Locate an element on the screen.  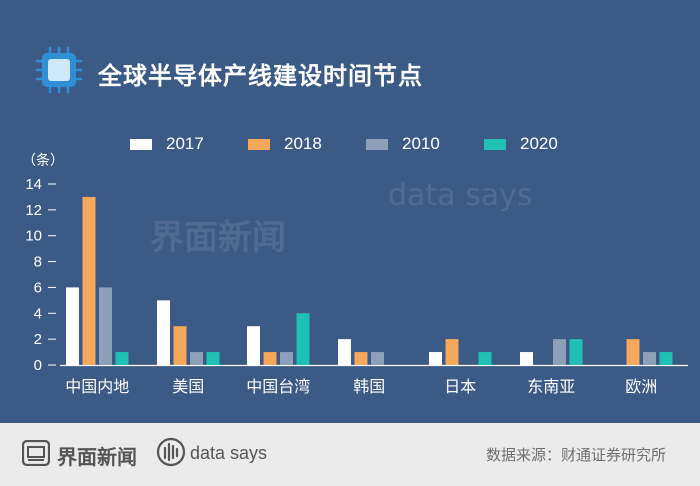
y-tick-label: 4 is located at coordinates (38, 313).